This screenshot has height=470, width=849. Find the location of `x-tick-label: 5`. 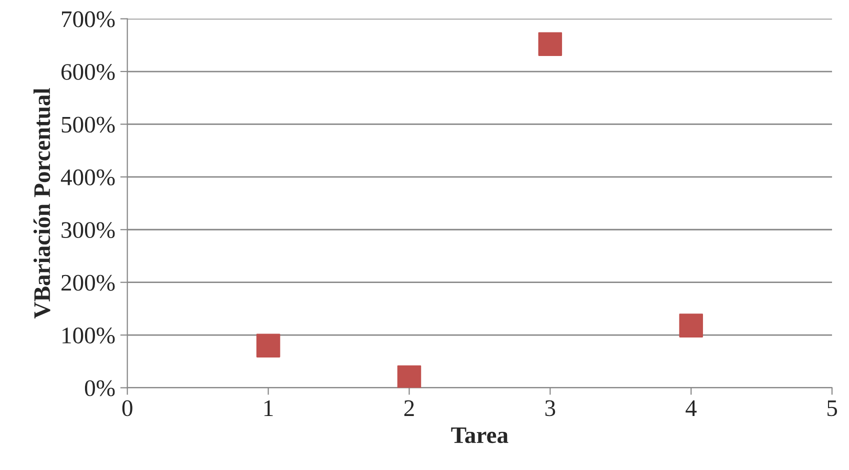

x-tick-label: 5 is located at coordinates (832, 408).